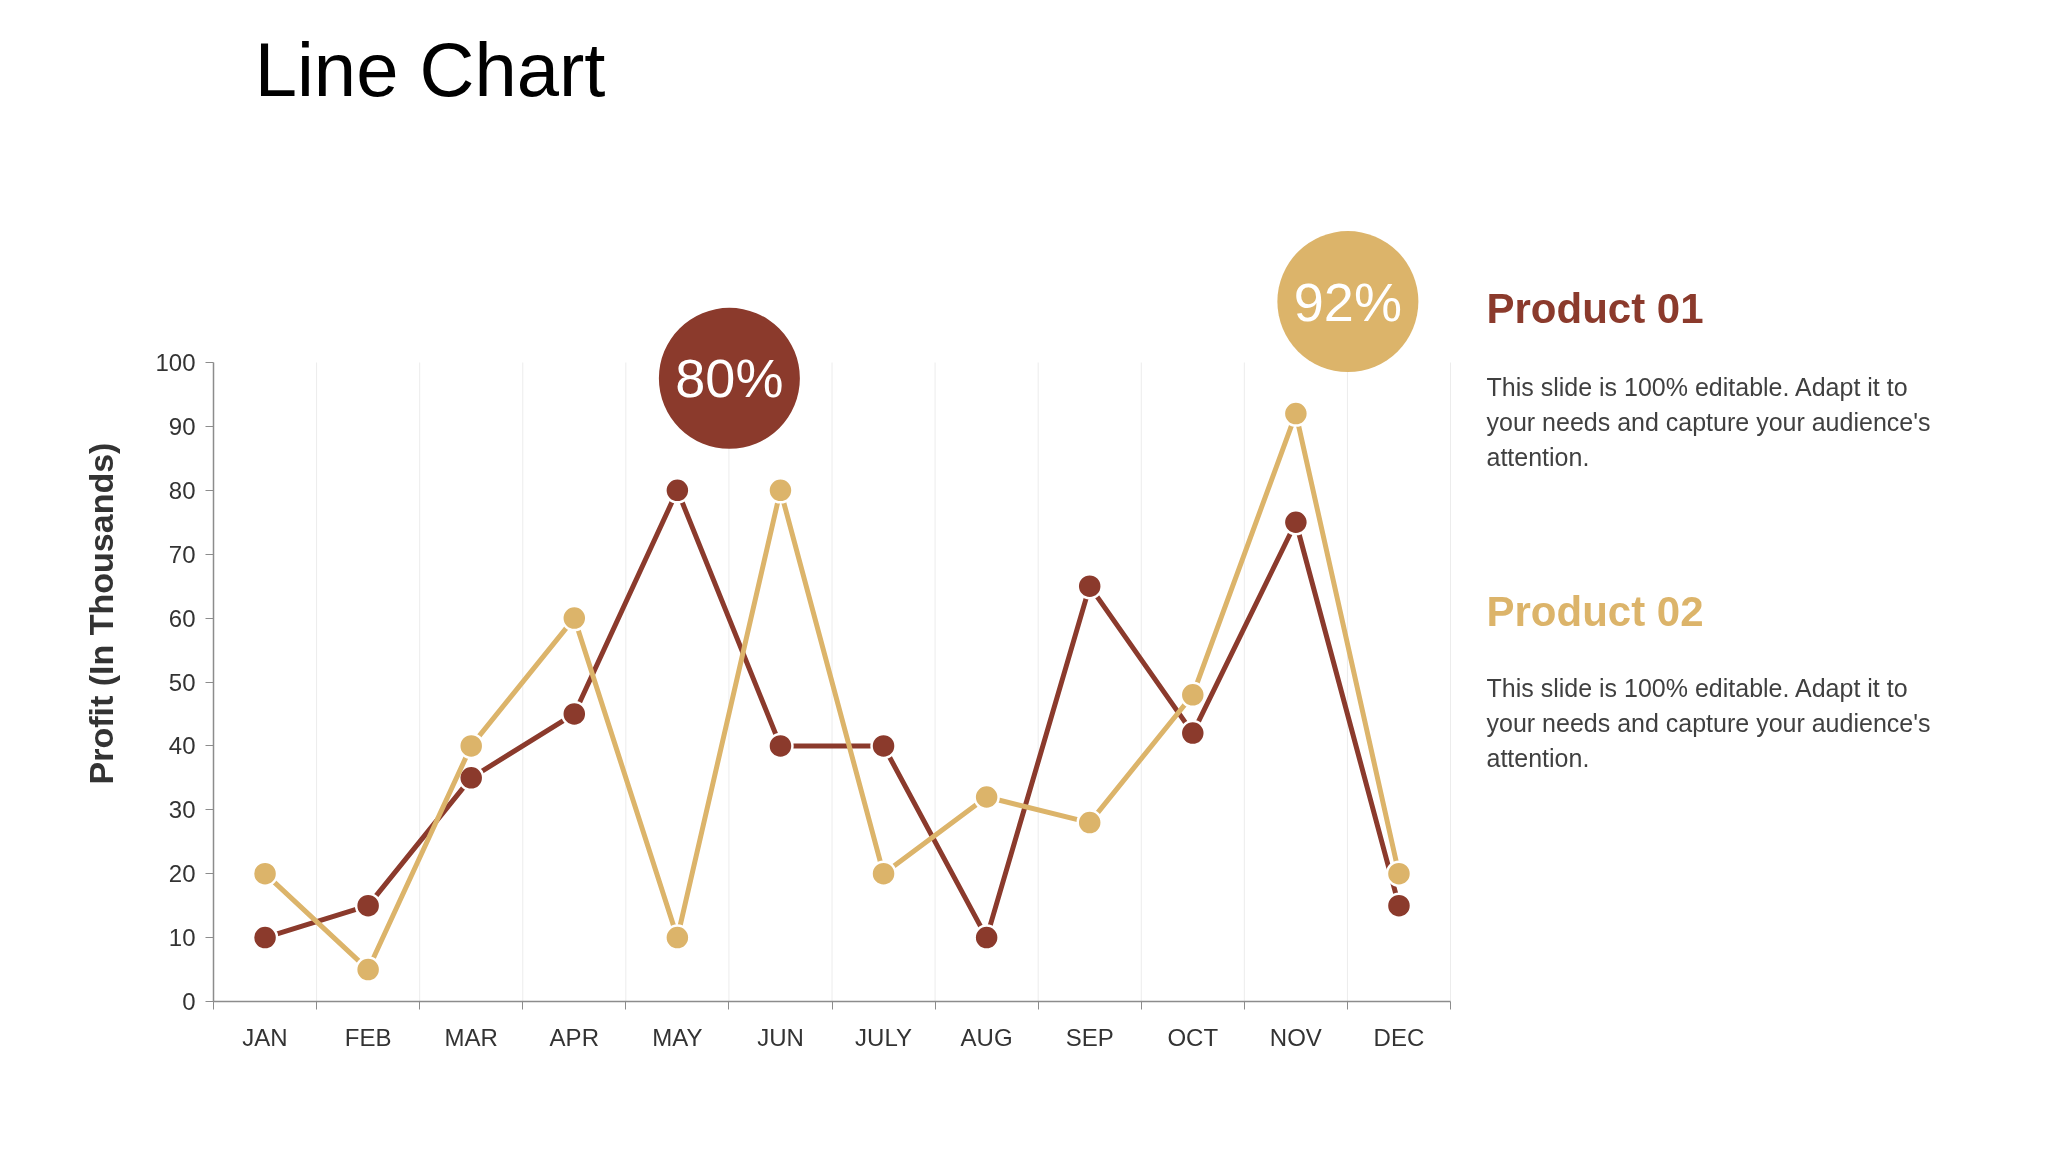  What do you see at coordinates (729, 378) in the screenshot?
I see `annotation: 80%` at bounding box center [729, 378].